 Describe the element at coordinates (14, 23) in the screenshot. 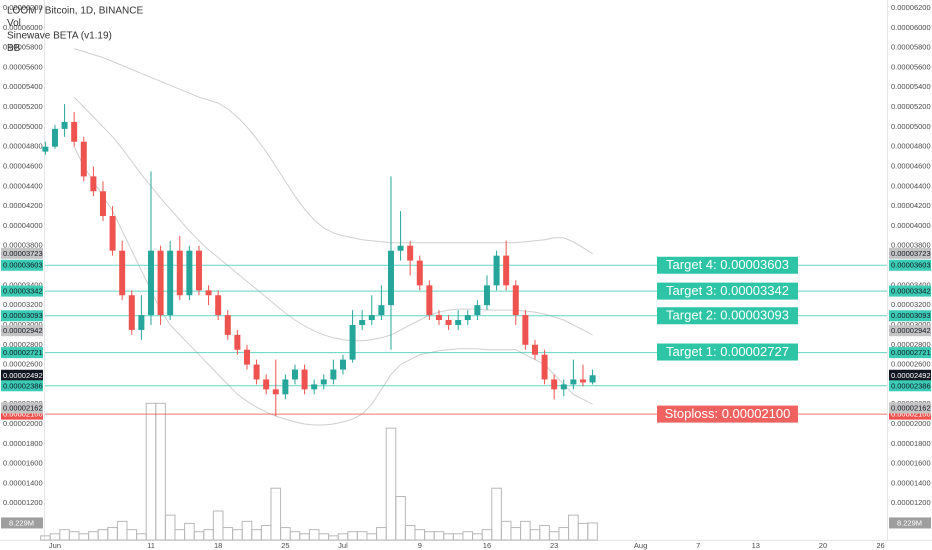

I see `legend-entry: Vol` at that location.